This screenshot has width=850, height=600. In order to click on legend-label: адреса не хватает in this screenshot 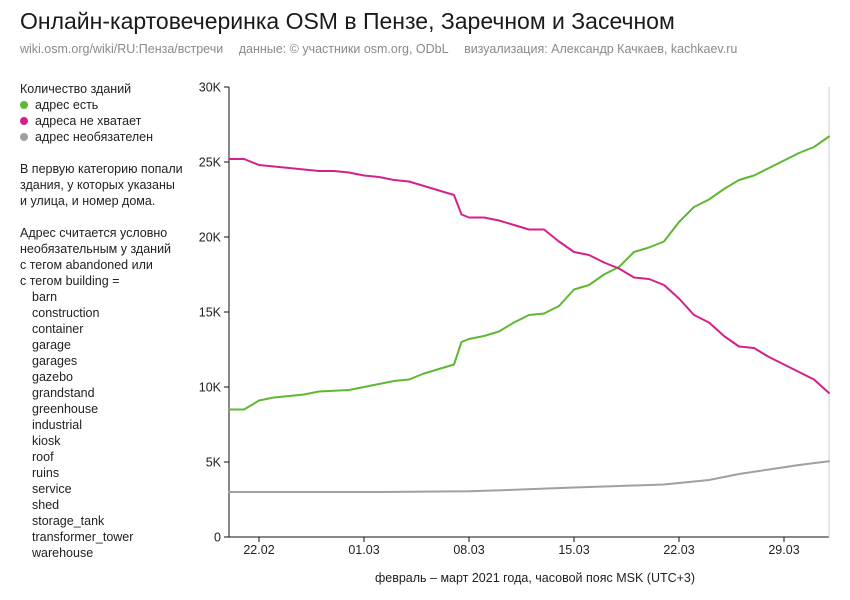, I will do `click(88, 121)`.